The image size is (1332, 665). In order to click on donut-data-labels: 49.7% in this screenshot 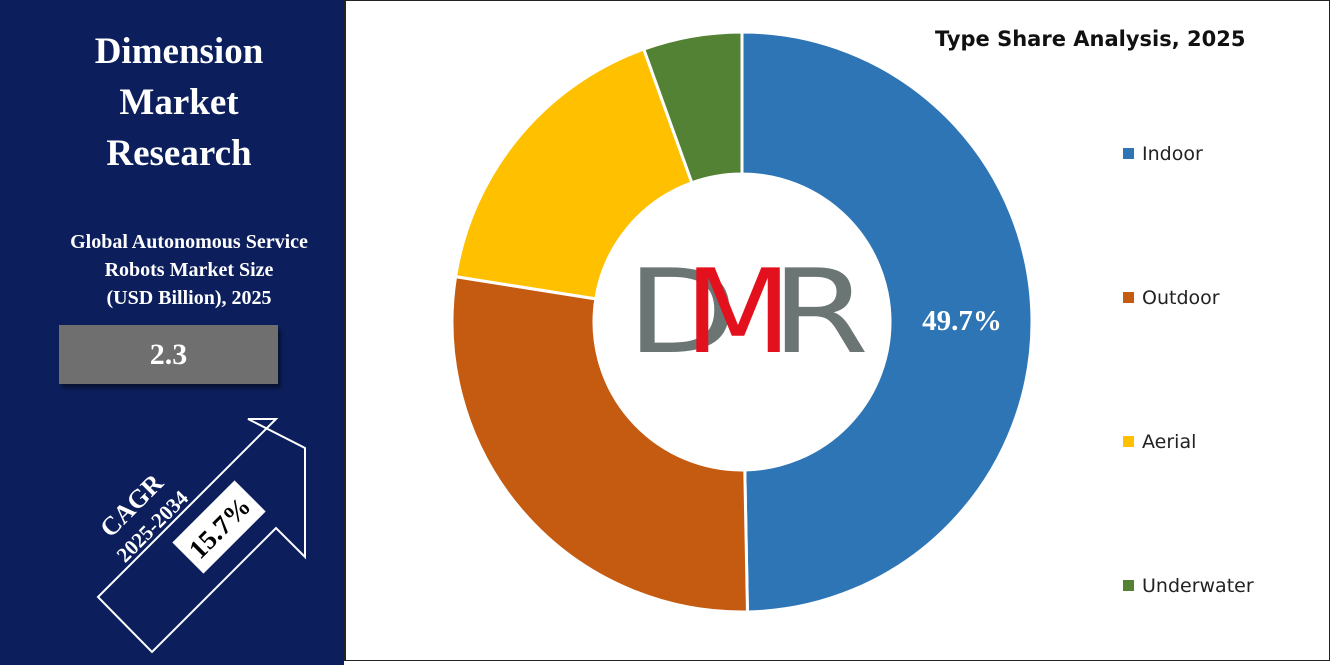, I will do `click(962, 321)`.